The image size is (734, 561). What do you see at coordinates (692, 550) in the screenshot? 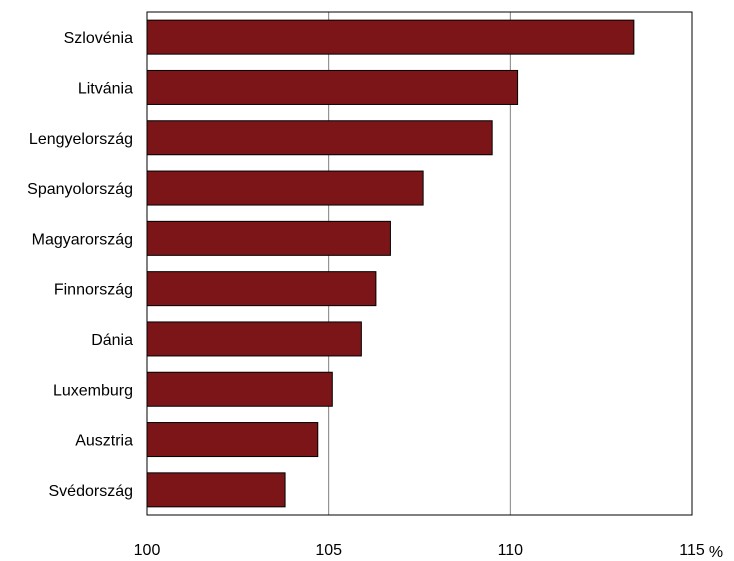
I see `x-tick-label: 115` at bounding box center [692, 550].